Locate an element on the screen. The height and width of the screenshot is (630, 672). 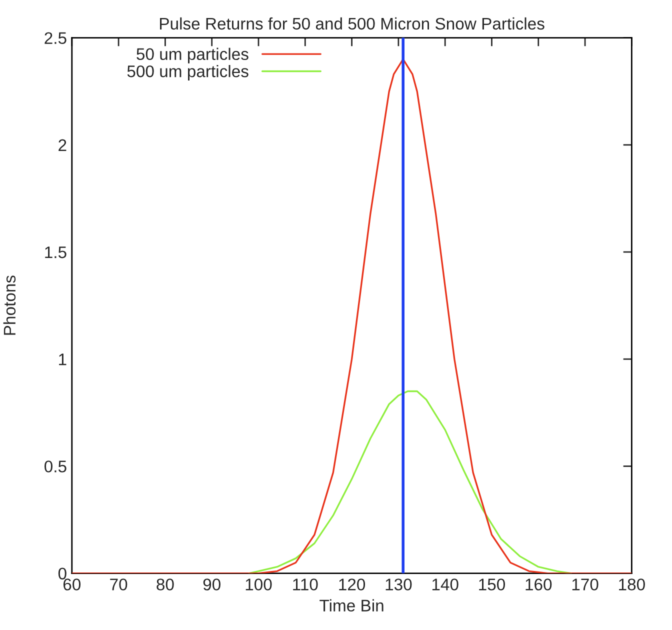
y-tick-label: 1 is located at coordinates (62, 360).